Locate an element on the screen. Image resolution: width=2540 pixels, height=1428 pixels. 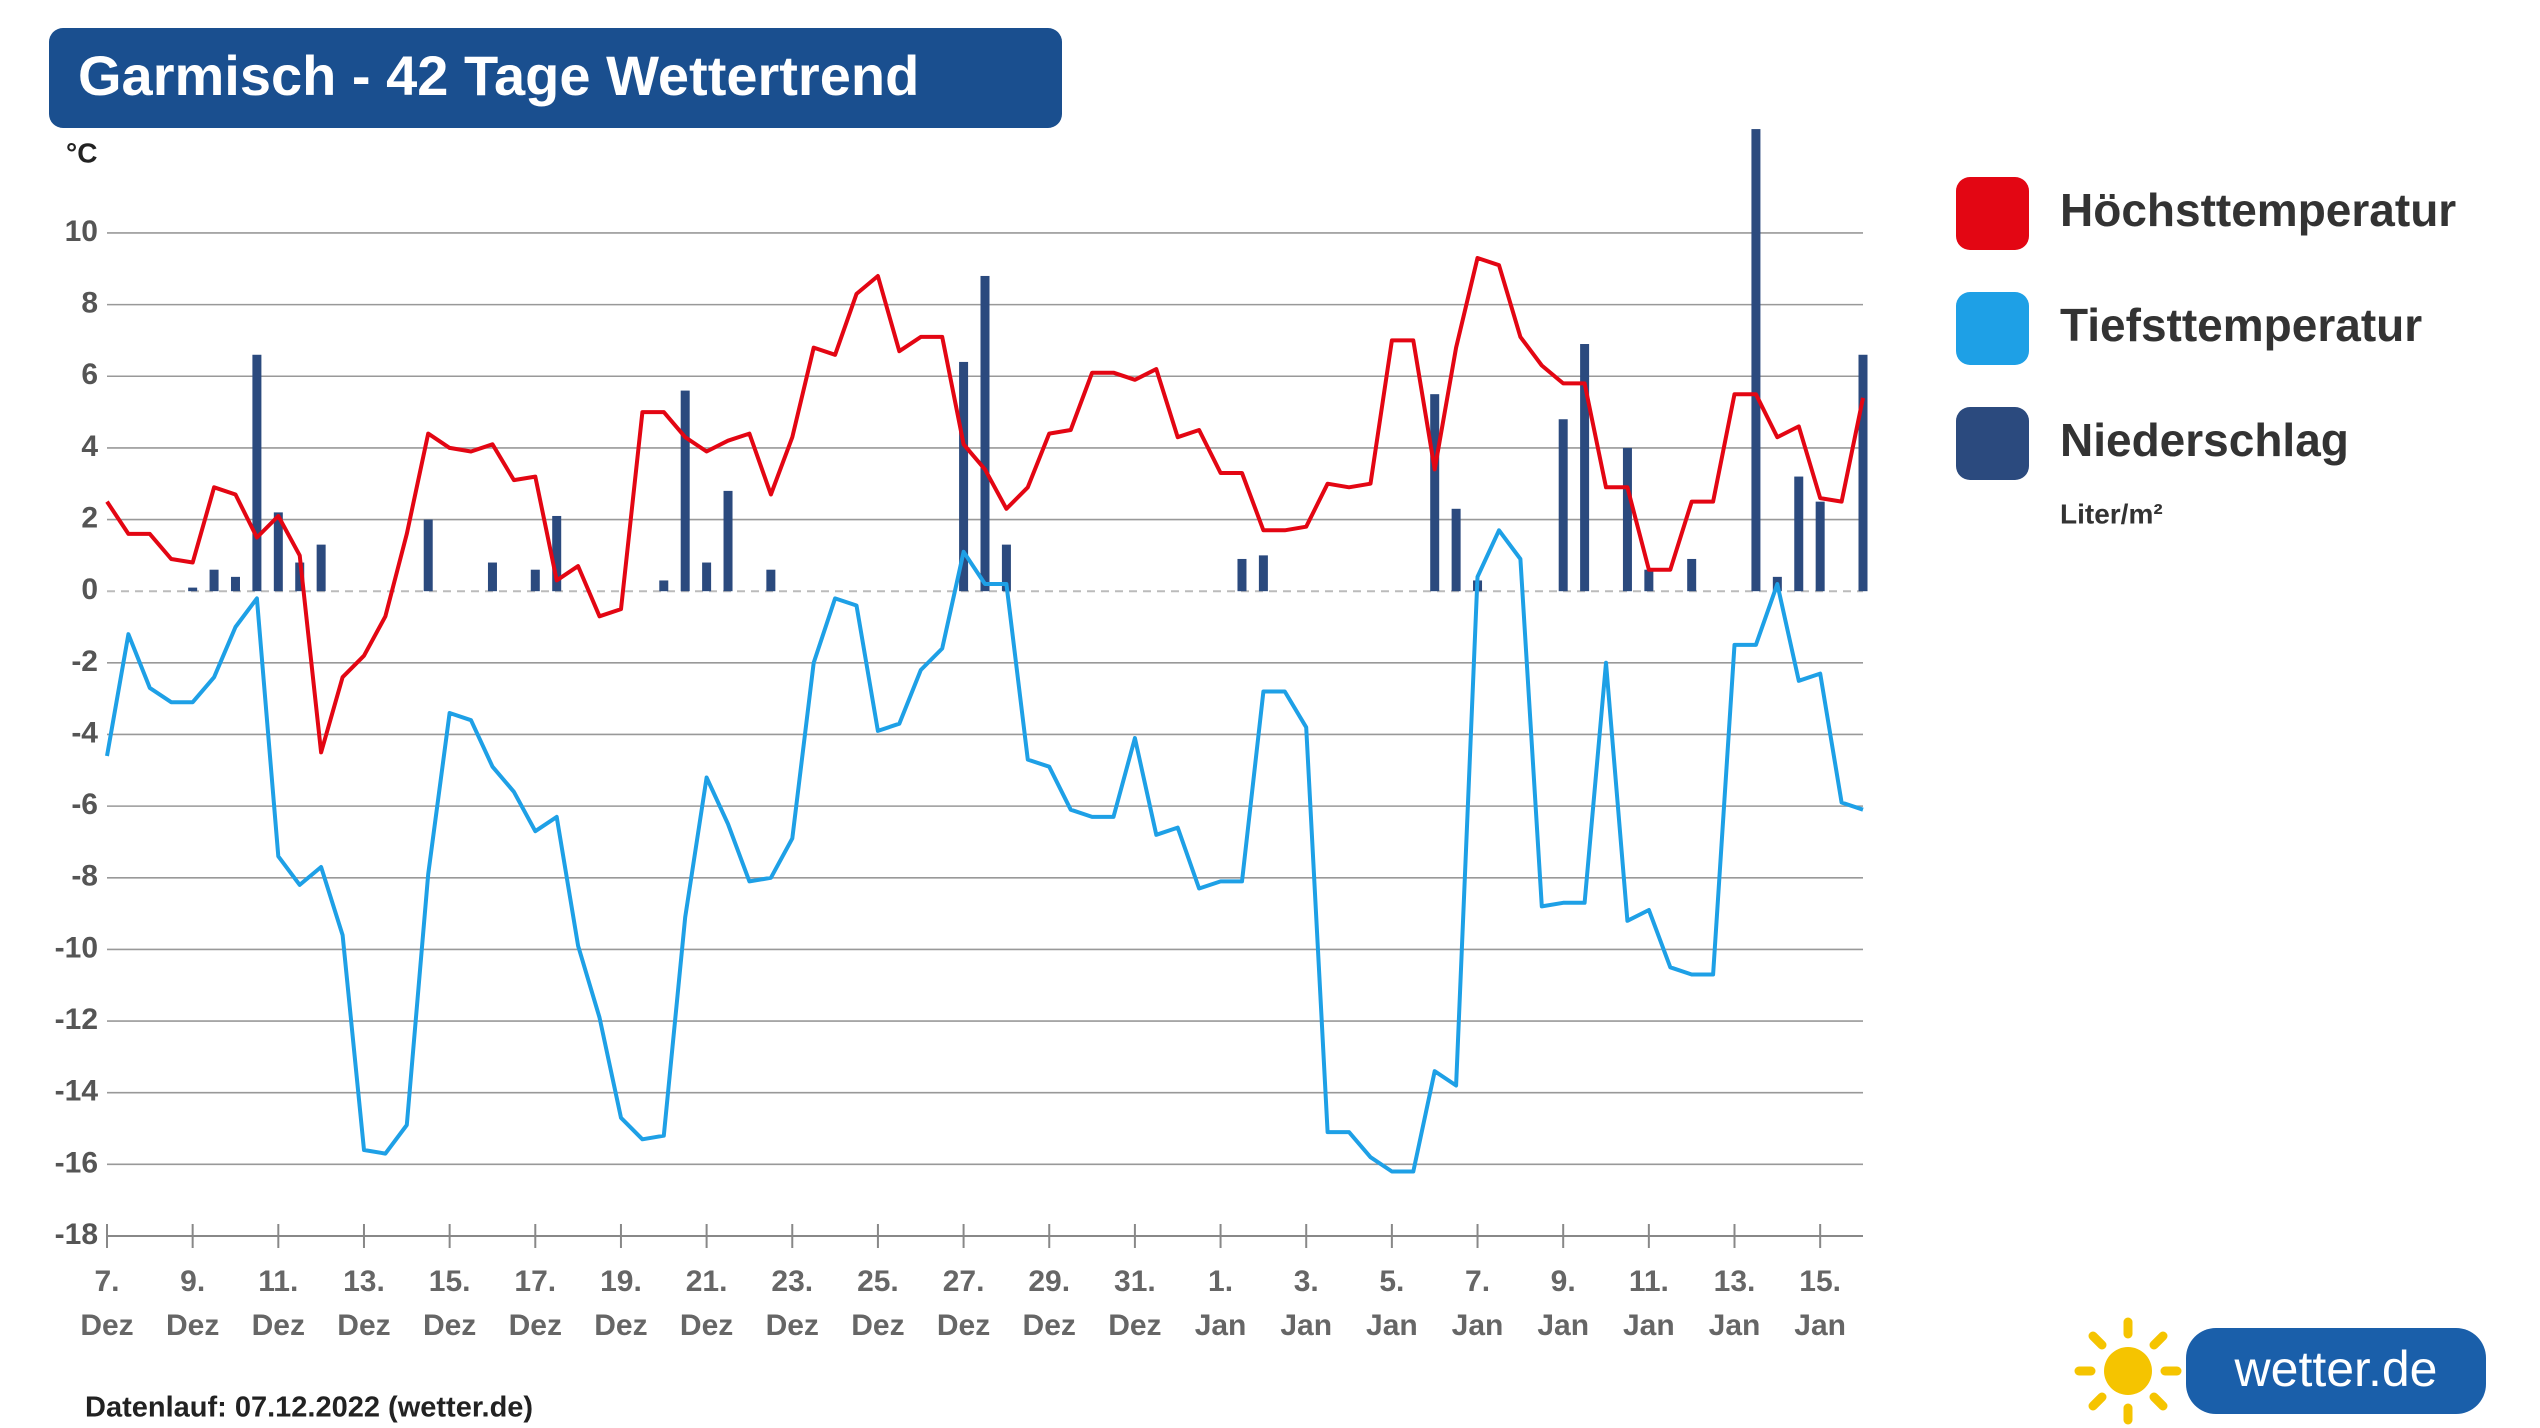
x-tick-label: 3. Jan is located at coordinates (1306, 1303).